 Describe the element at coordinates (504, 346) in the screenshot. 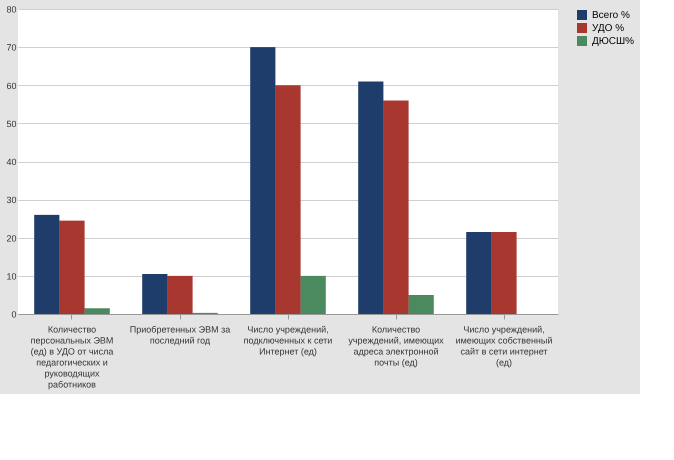

I see `x-tick-label: Число учреждений, имеющих собственный сайт в сети интернет (ед)` at that location.